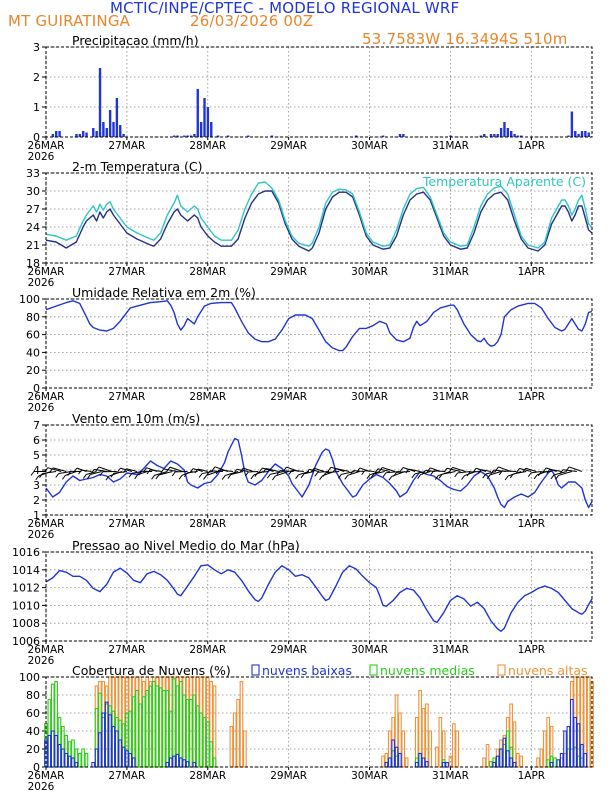  What do you see at coordinates (33, 317) in the screenshot?
I see `y-tick-label: 80` at bounding box center [33, 317].